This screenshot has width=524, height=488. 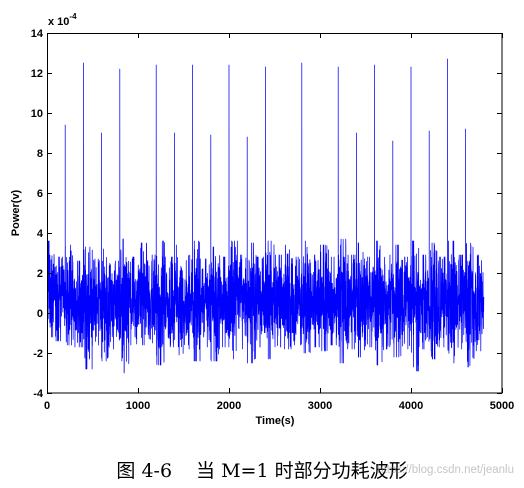 What do you see at coordinates (37, 74) in the screenshot?
I see `y-tick-label-8: 12` at bounding box center [37, 74].